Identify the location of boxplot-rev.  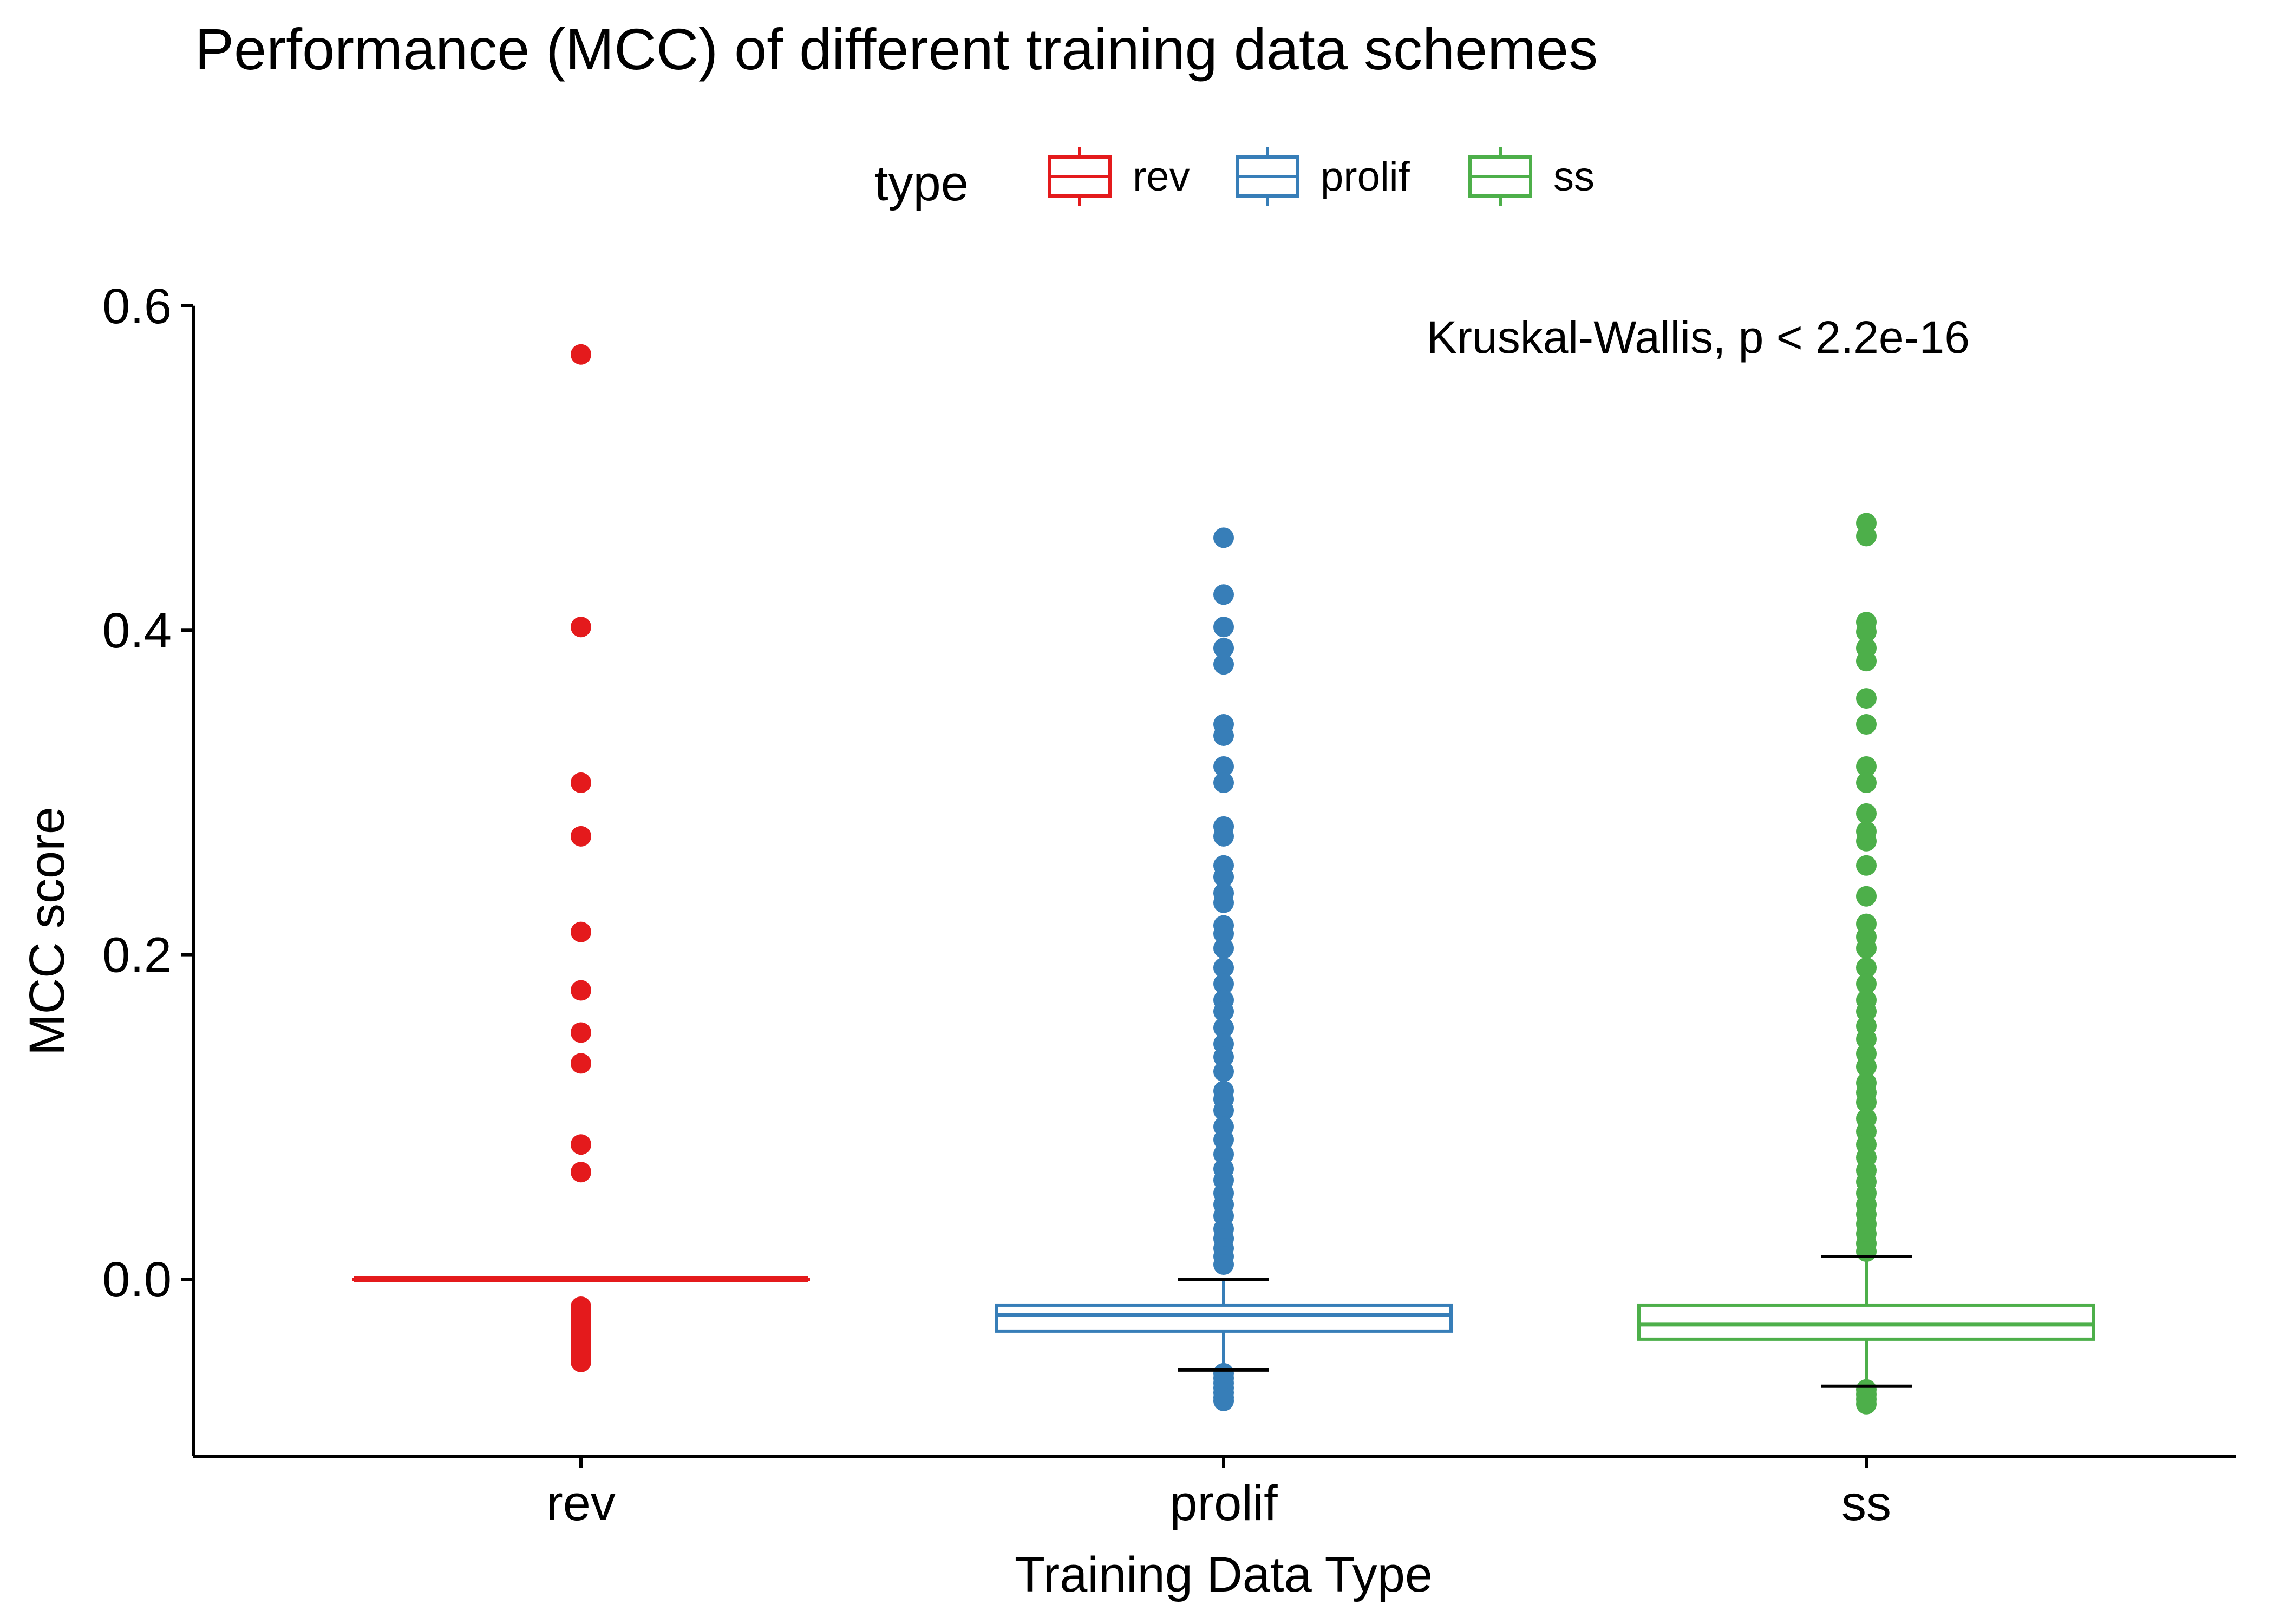
(581, 858).